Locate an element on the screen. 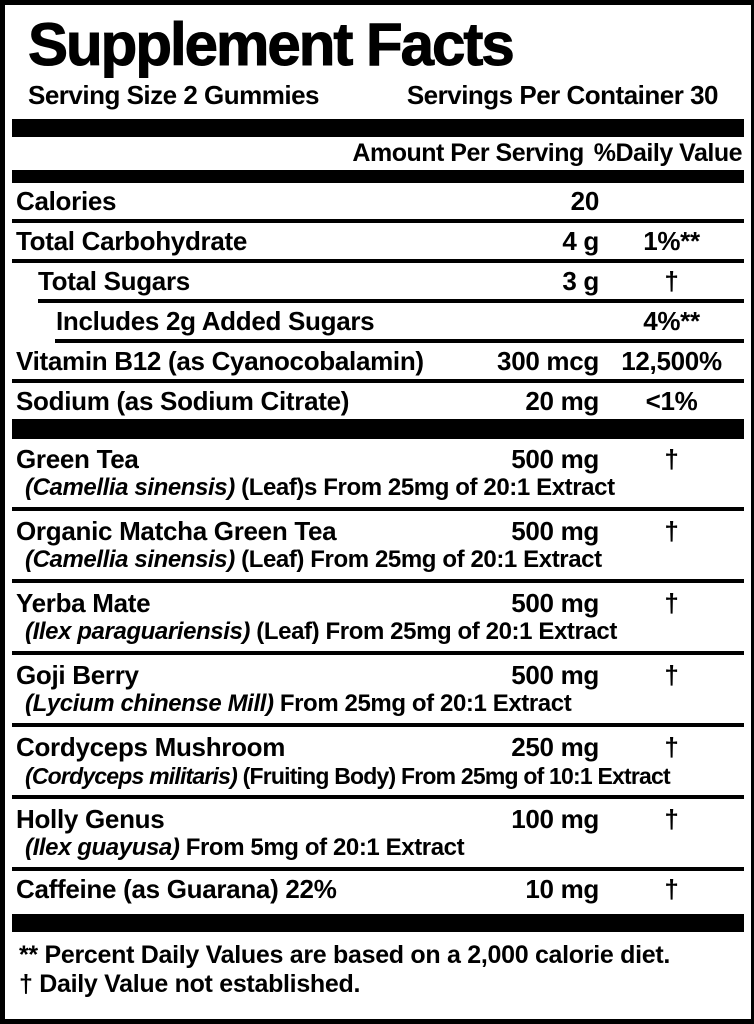 The height and width of the screenshot is (1024, 754). thick-divider-bottom is located at coordinates (378, 923).